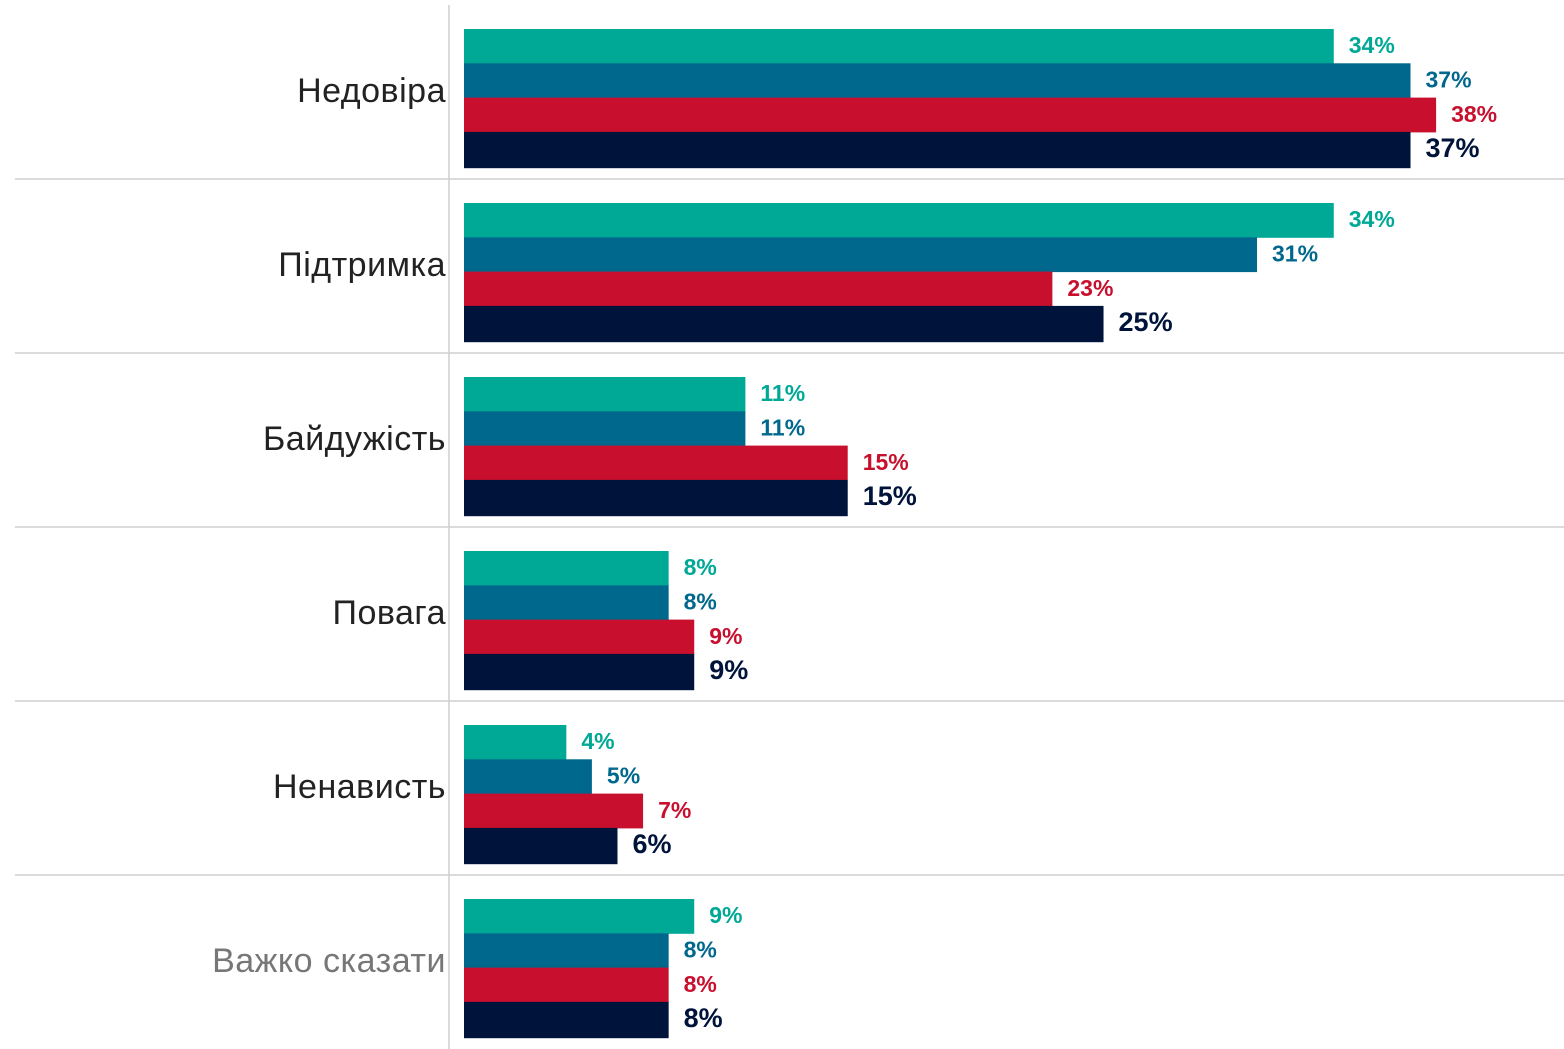  I want to click on category-label: Важко сказати, so click(329, 961).